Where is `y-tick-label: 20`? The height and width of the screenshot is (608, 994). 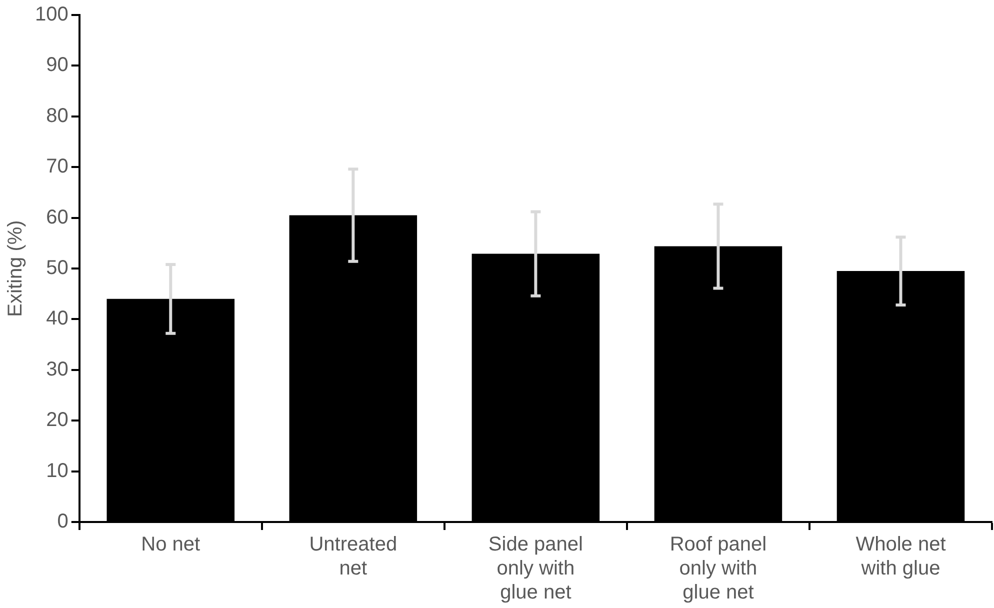 y-tick-label: 20 is located at coordinates (57, 420).